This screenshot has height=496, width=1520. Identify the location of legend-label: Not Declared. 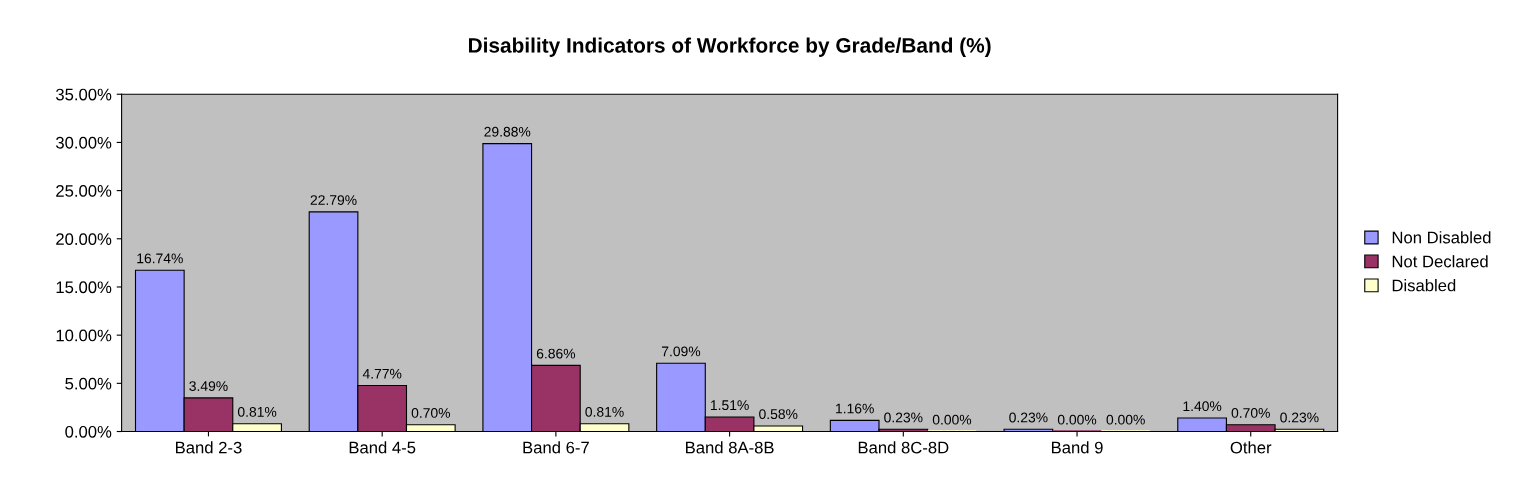
(1440, 261).